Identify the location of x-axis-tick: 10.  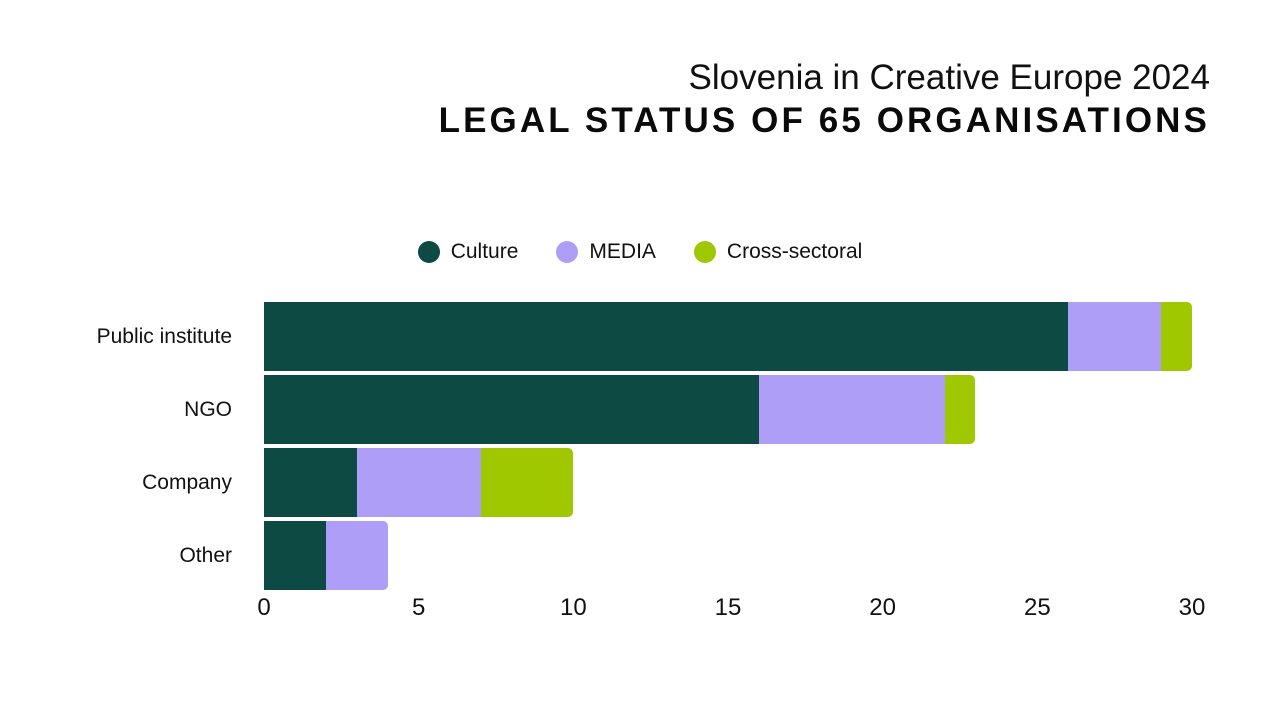
(573, 607).